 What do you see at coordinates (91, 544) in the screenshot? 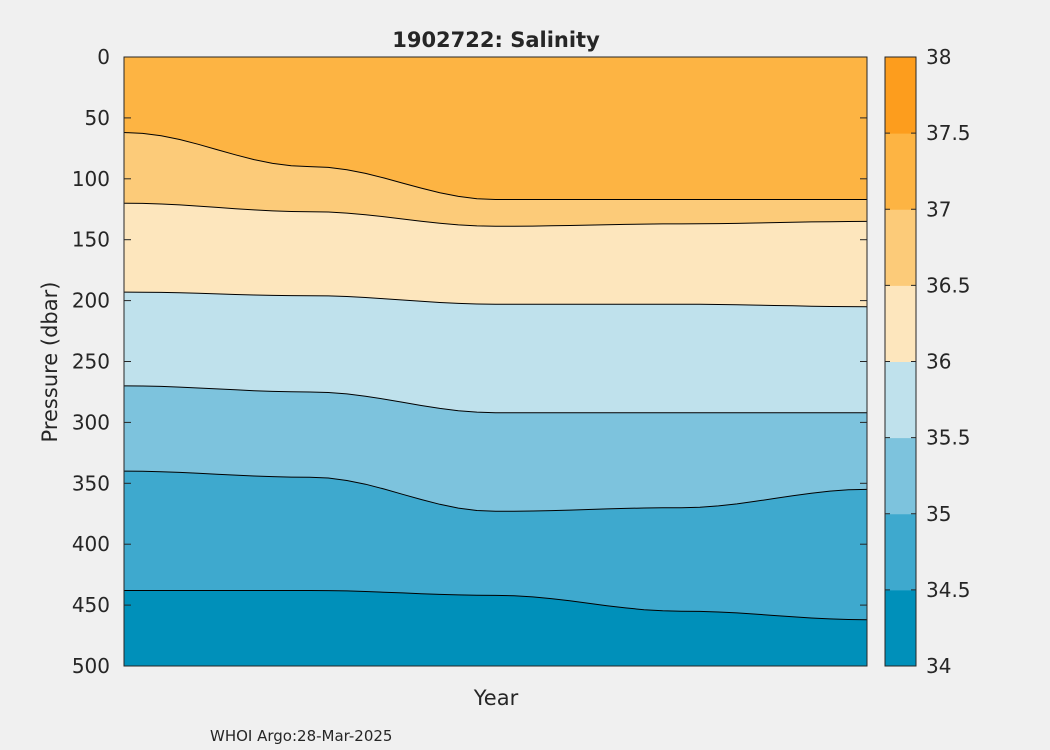
I see `y-tick-label: 400` at bounding box center [91, 544].